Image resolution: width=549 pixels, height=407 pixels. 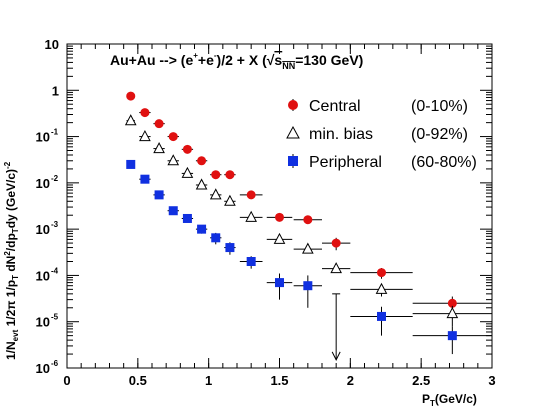 What do you see at coordinates (439, 106) in the screenshot?
I see `legend-range: (0-10%)` at bounding box center [439, 106].